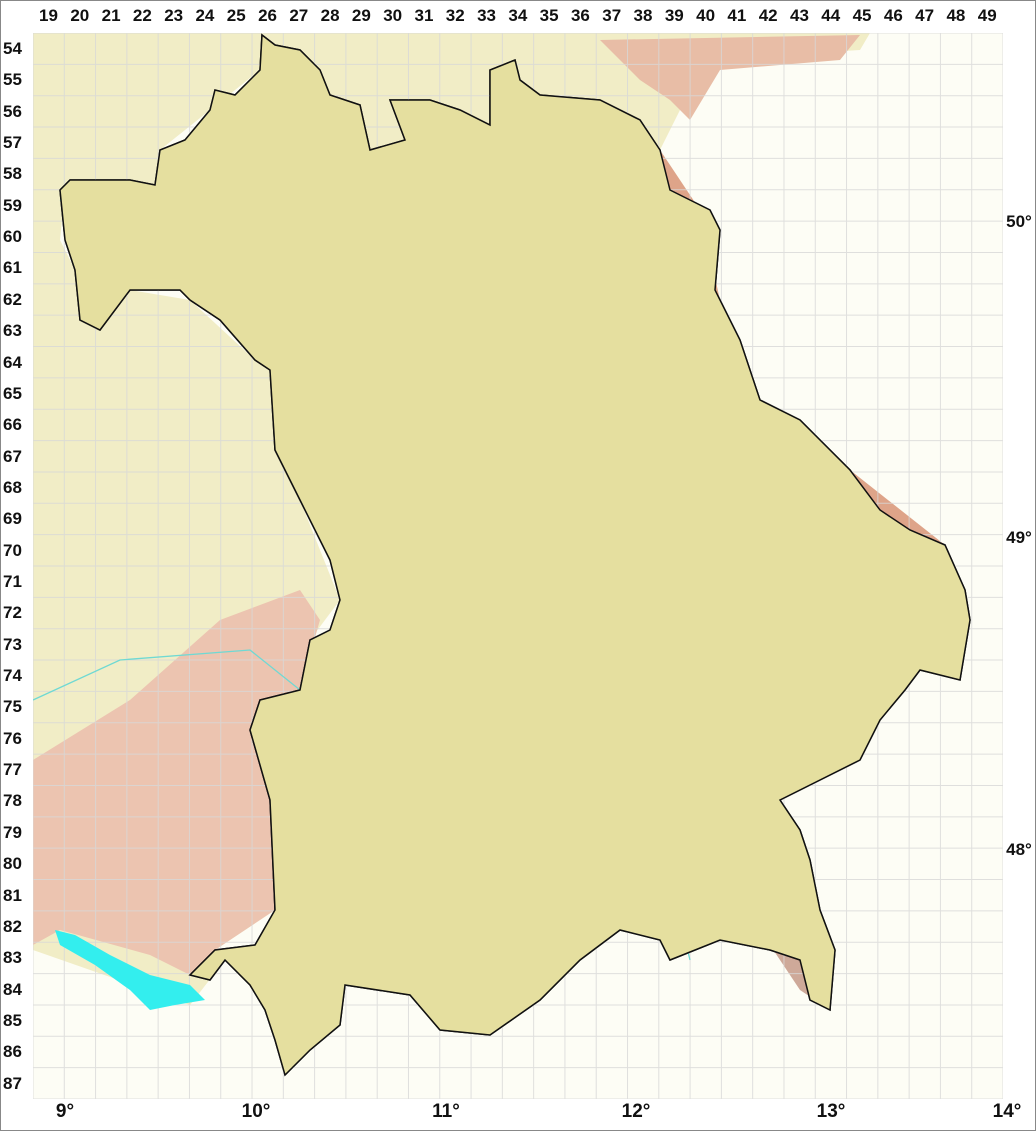 The image size is (1036, 1131). What do you see at coordinates (12, 80) in the screenshot?
I see `grid-row-label: 55` at bounding box center [12, 80].